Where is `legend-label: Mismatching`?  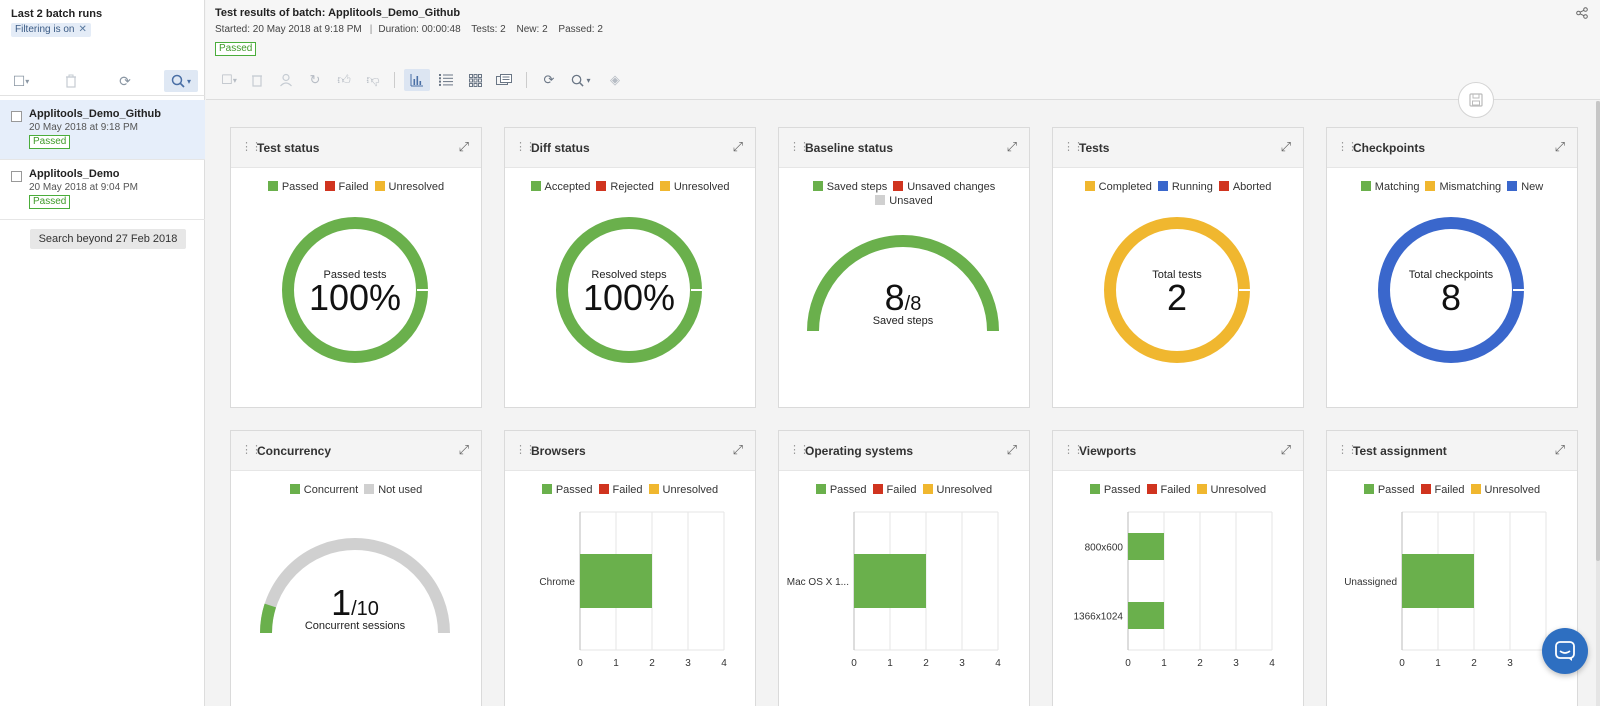 legend-label: Mismatching is located at coordinates (1470, 187).